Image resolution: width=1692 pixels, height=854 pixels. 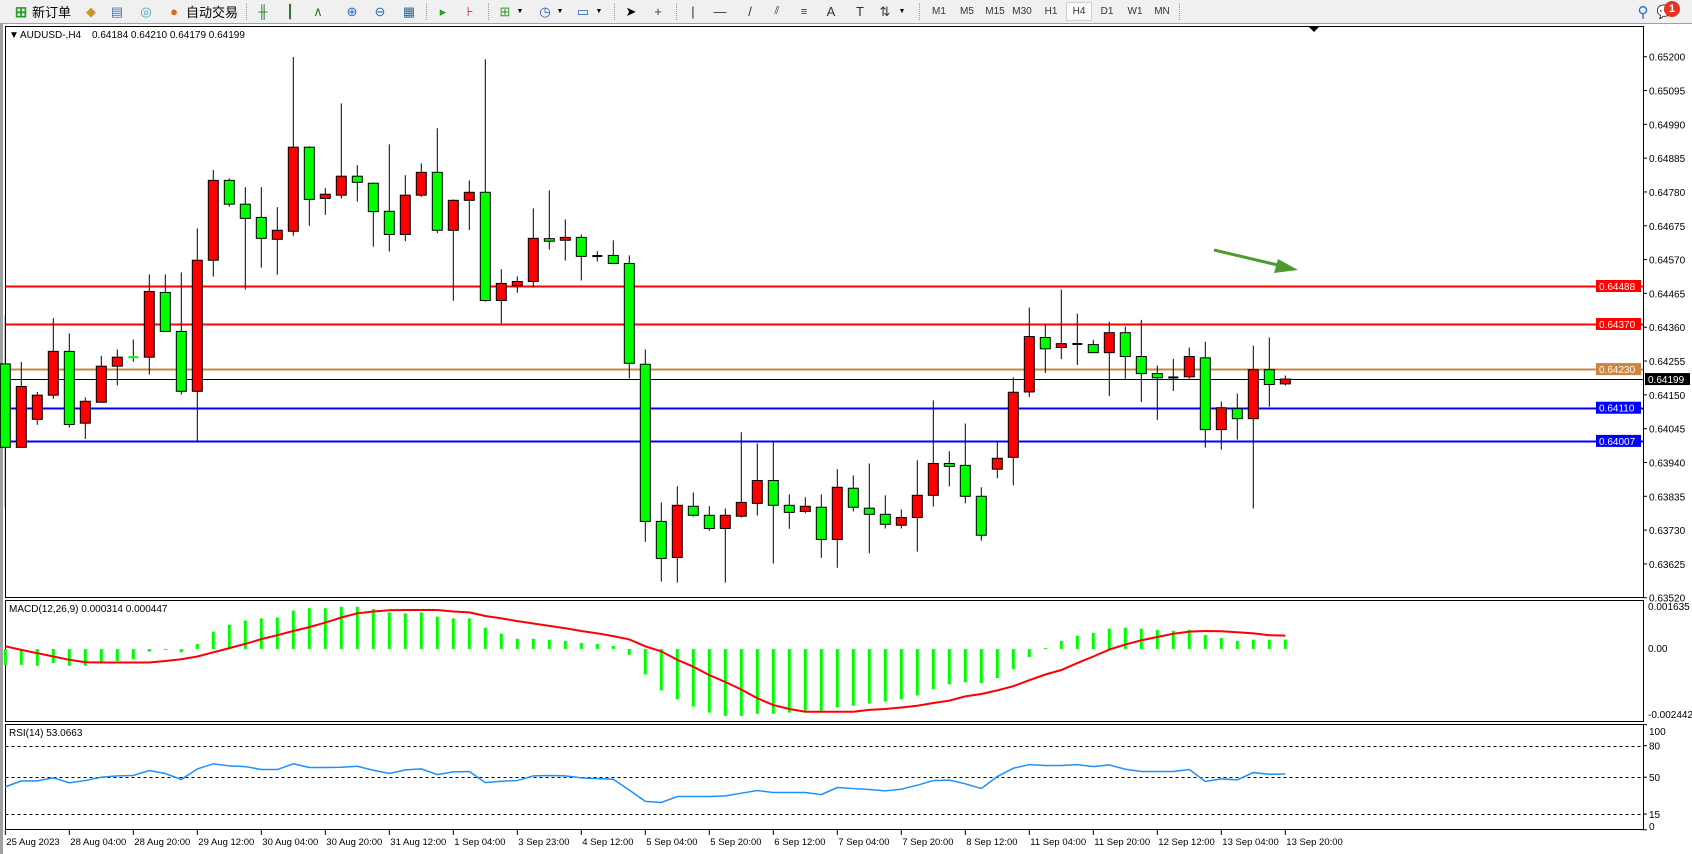 I want to click on periods-clock-icon: ◷, so click(x=545, y=11).